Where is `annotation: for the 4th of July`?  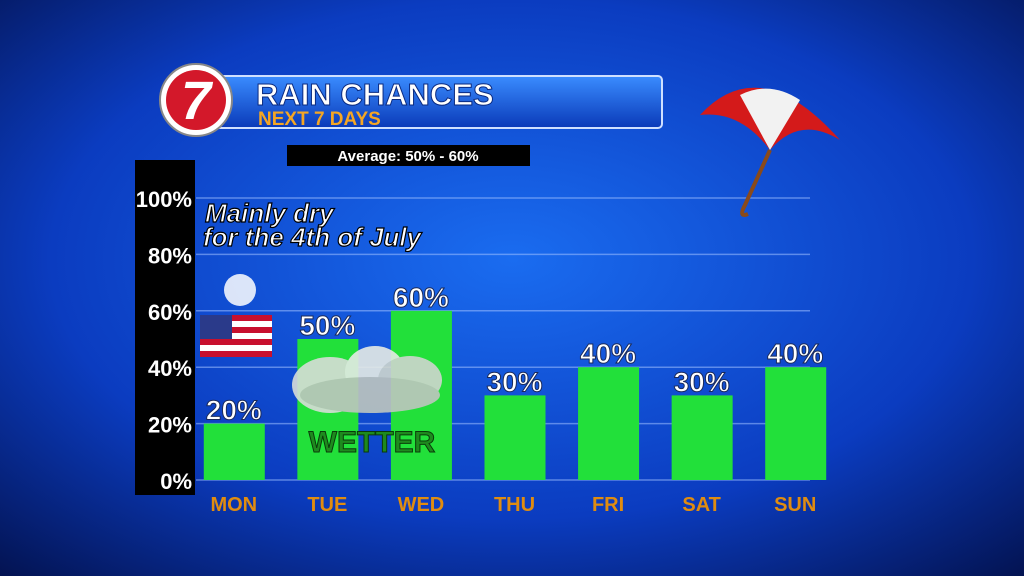 annotation: for the 4th of July is located at coordinates (313, 237).